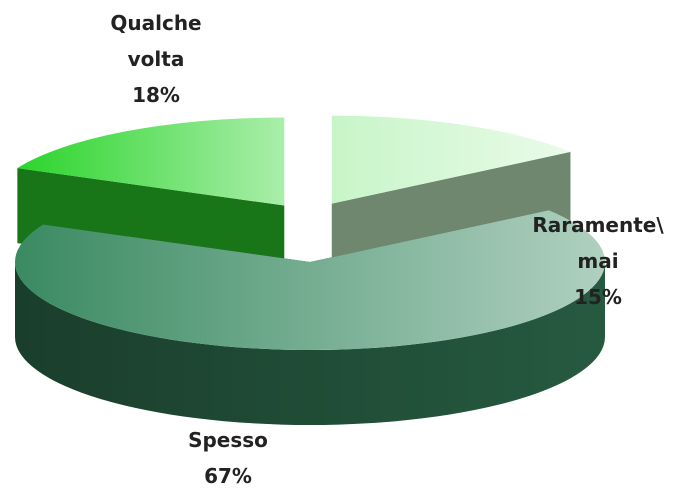 This screenshot has height=493, width=680. What do you see at coordinates (156, 41) in the screenshot?
I see `category-label: Qualche volta` at bounding box center [156, 41].